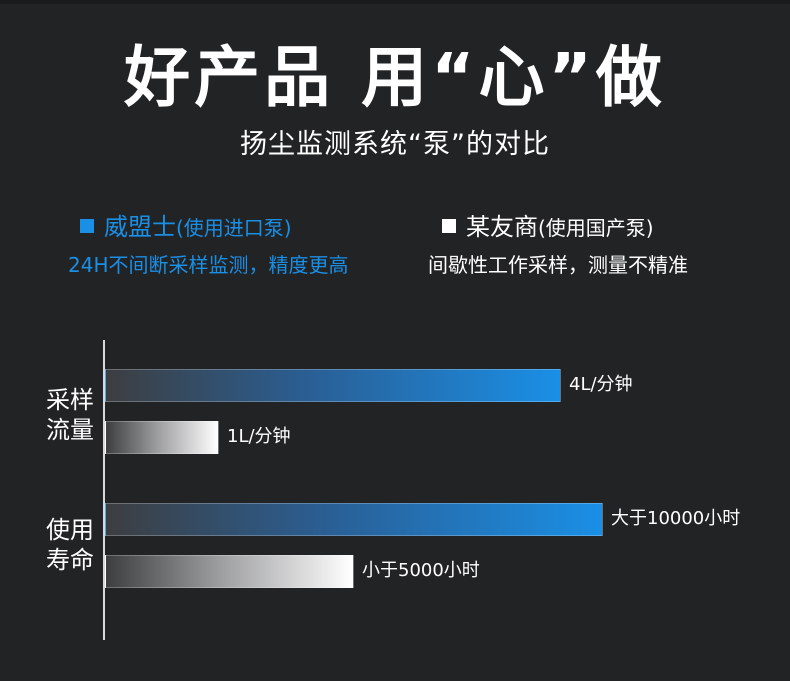  I want to click on legend-item-competitor: 某友商(使用国产泵) 间歇性工作采样，测量不精准, so click(558, 245).